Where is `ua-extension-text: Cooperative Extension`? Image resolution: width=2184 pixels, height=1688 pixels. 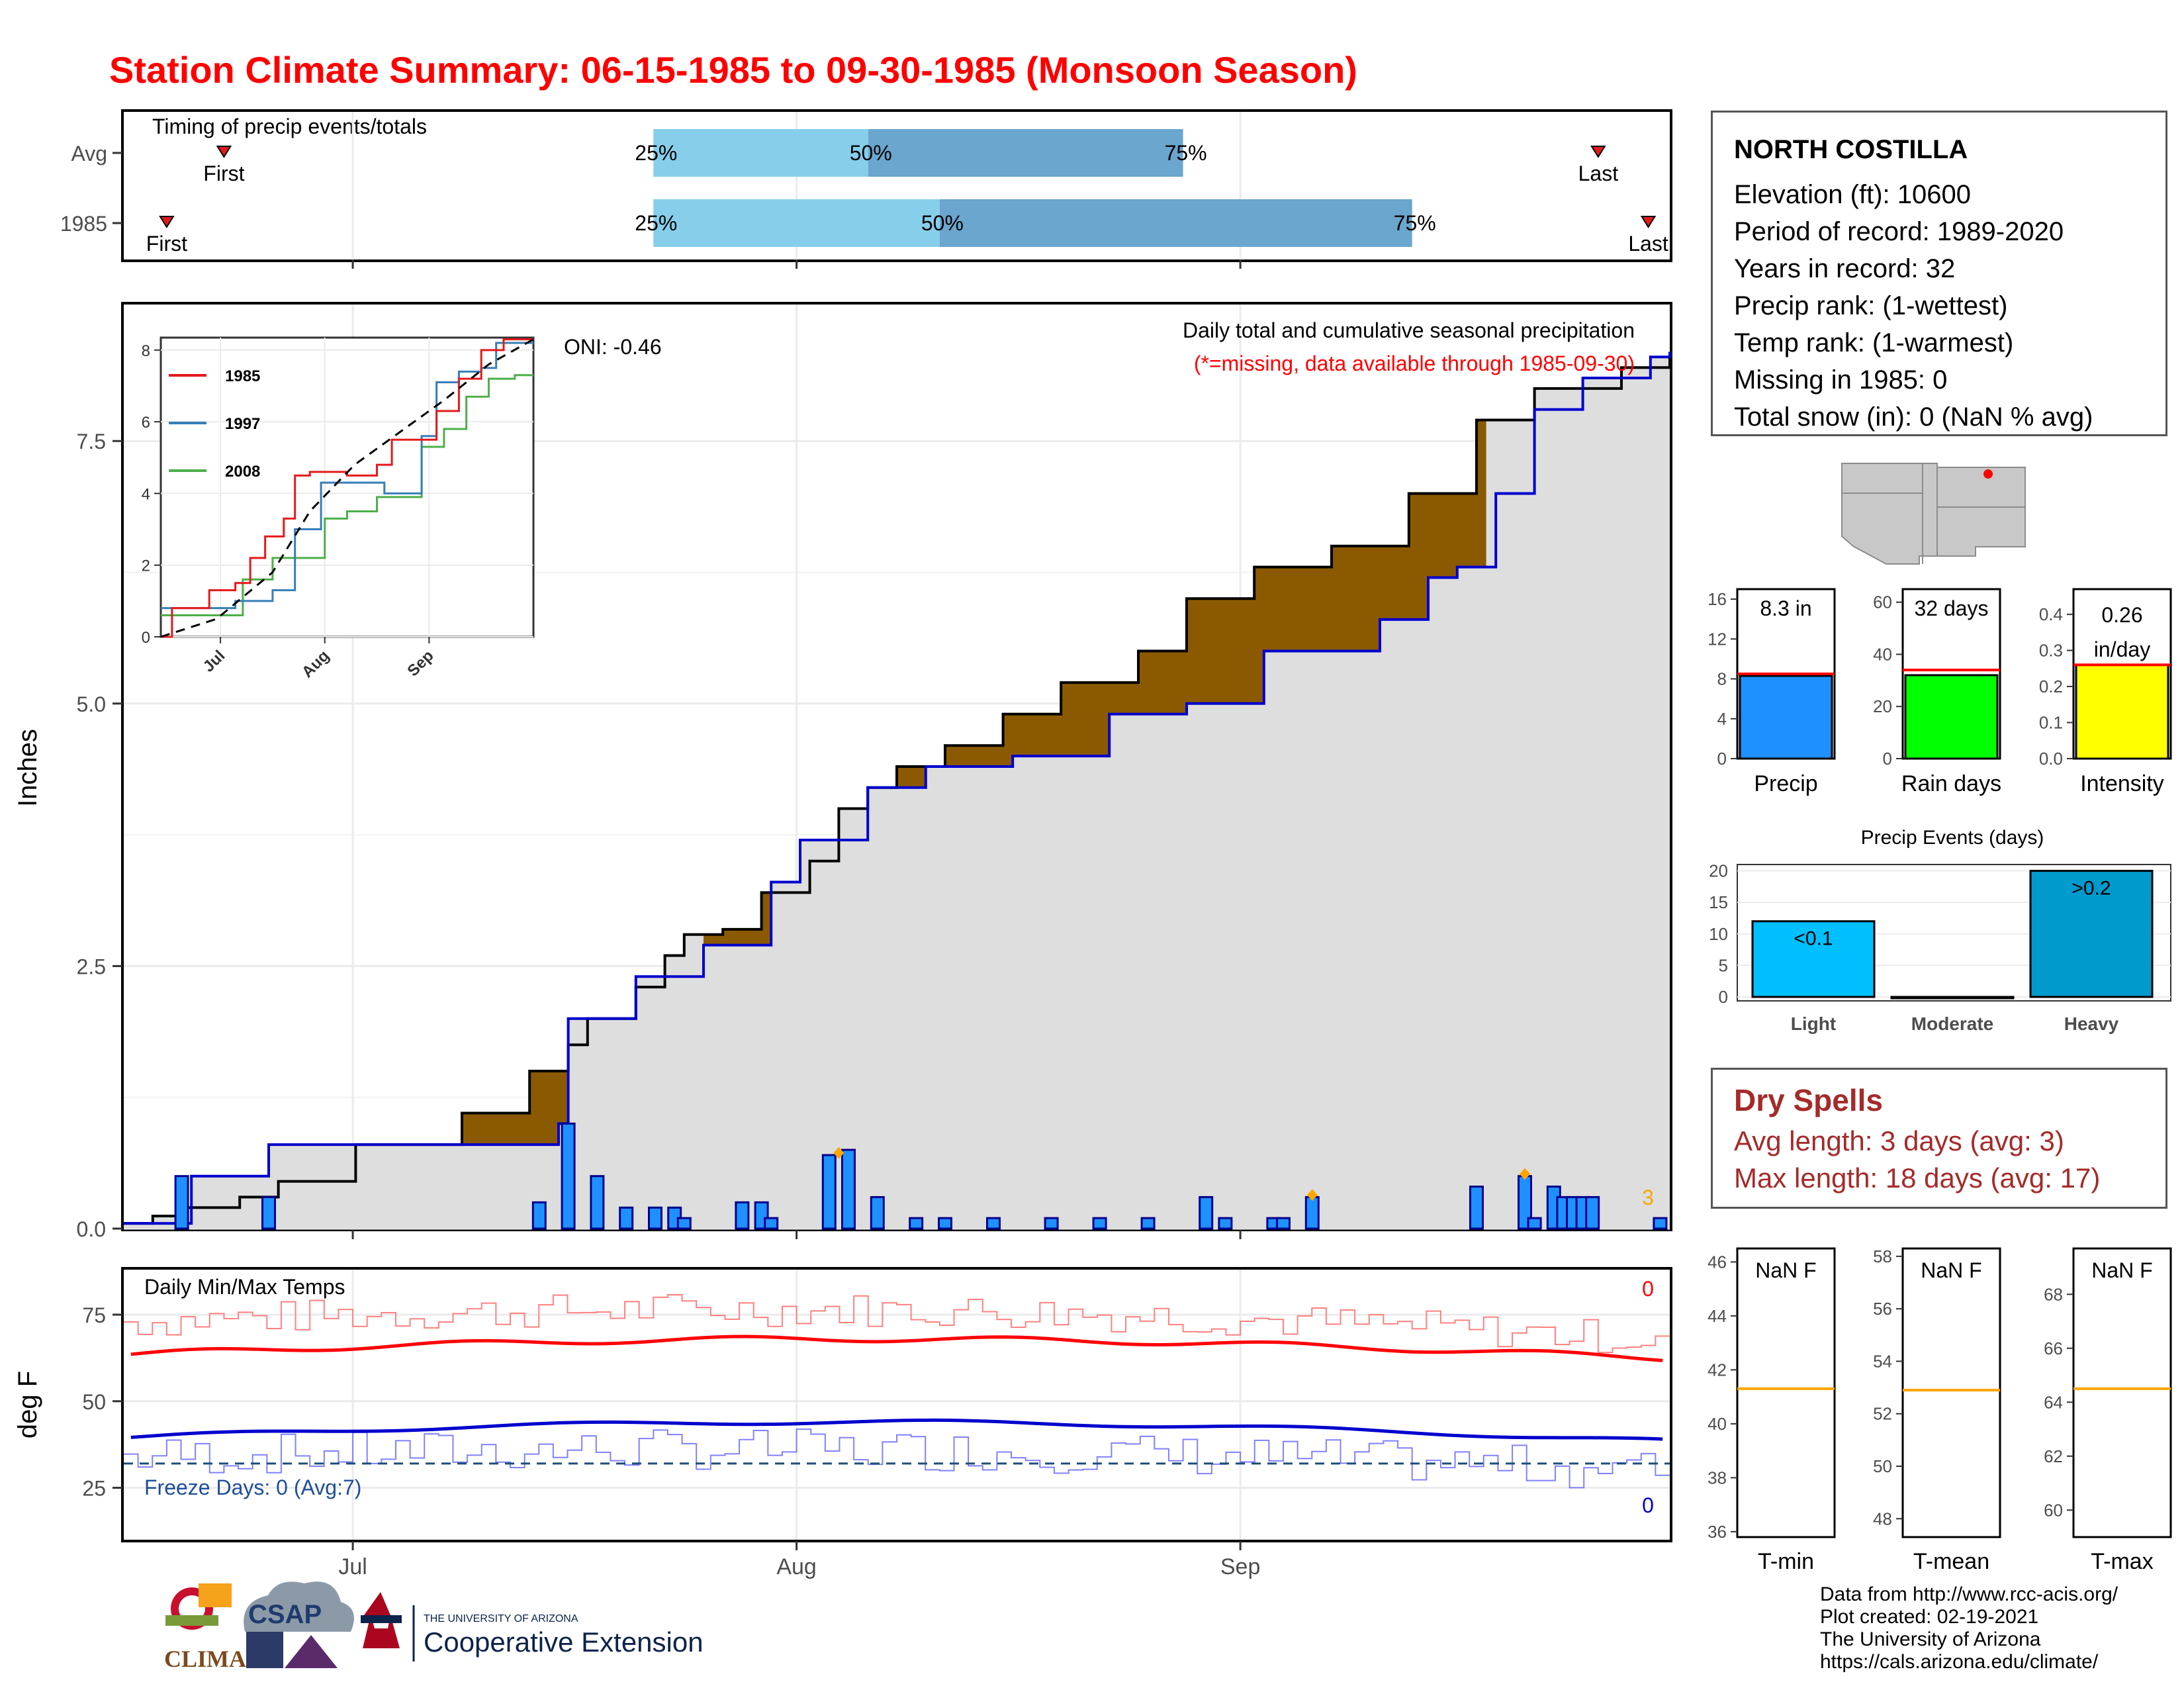 ua-extension-text: Cooperative Extension is located at coordinates (564, 1642).